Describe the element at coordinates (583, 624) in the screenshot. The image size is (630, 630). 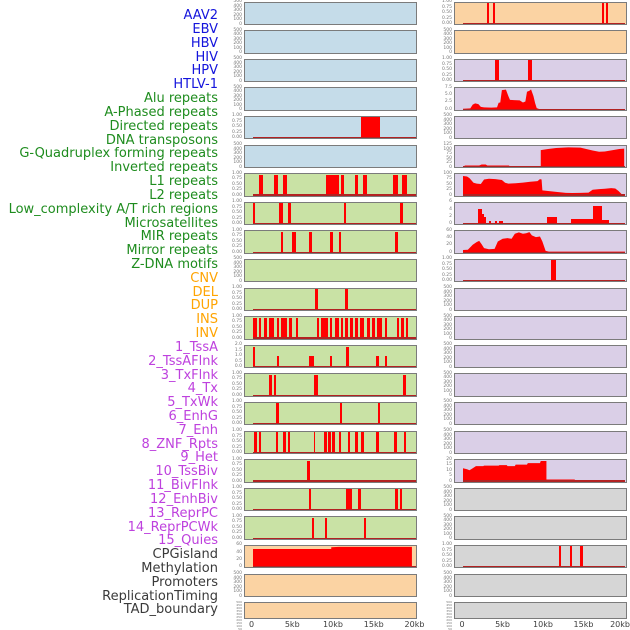
I see `x-tick-label: 15kb` at that location.